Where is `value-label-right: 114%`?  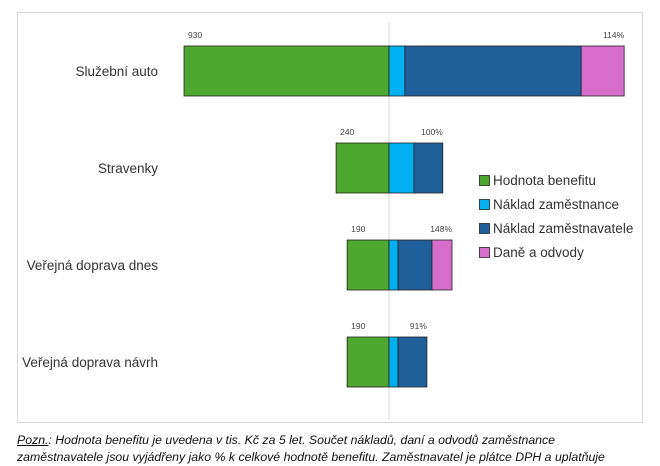
value-label-right: 114% is located at coordinates (614, 35).